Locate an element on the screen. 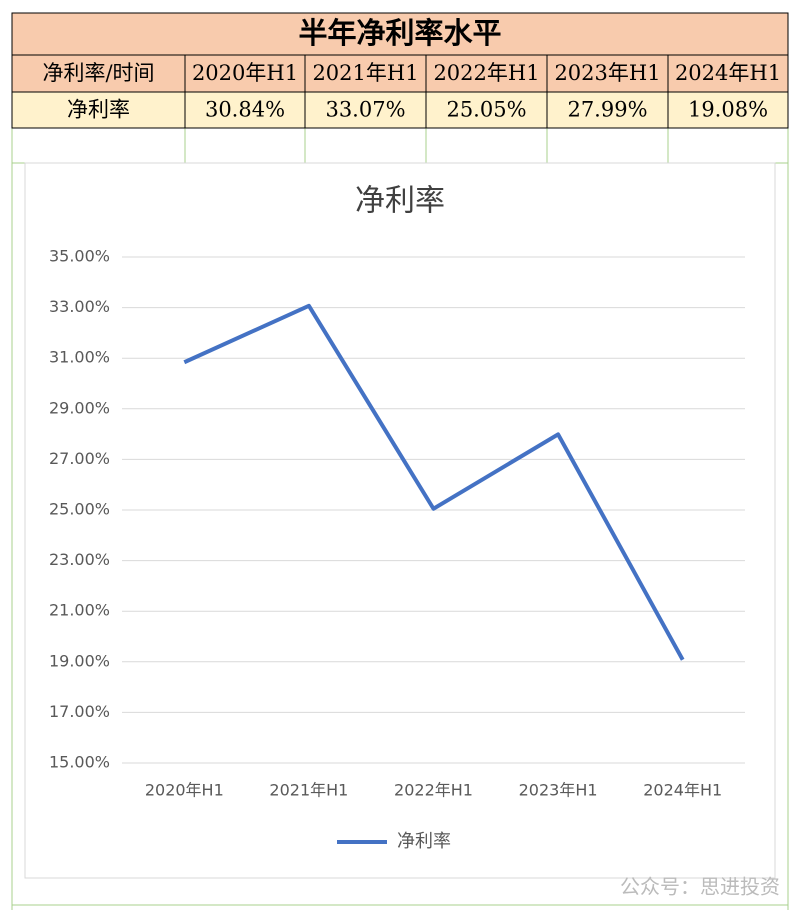 This screenshot has width=800, height=922. cell-text: 净利率 is located at coordinates (98, 110).